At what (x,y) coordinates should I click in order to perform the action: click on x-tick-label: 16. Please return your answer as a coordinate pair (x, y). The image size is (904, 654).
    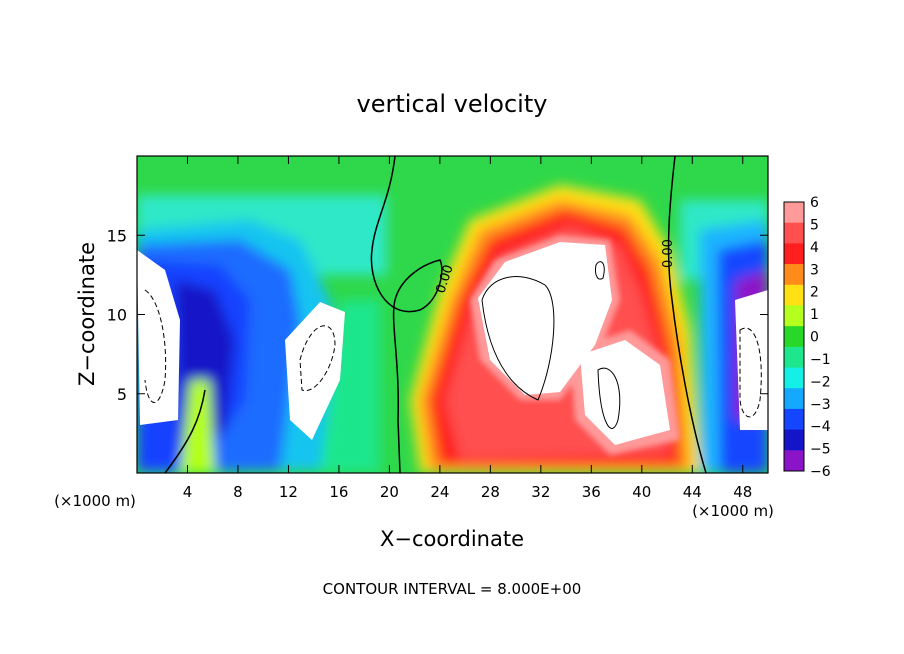
    Looking at the image, I should click on (338, 492).